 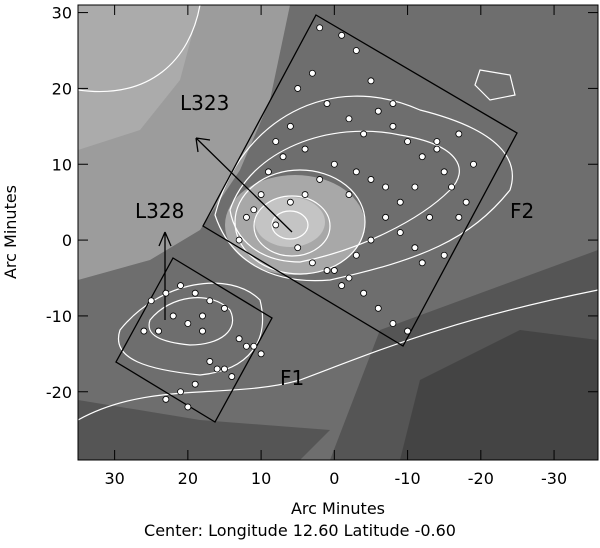 I want to click on x-tick-label: -10, so click(x=408, y=478).